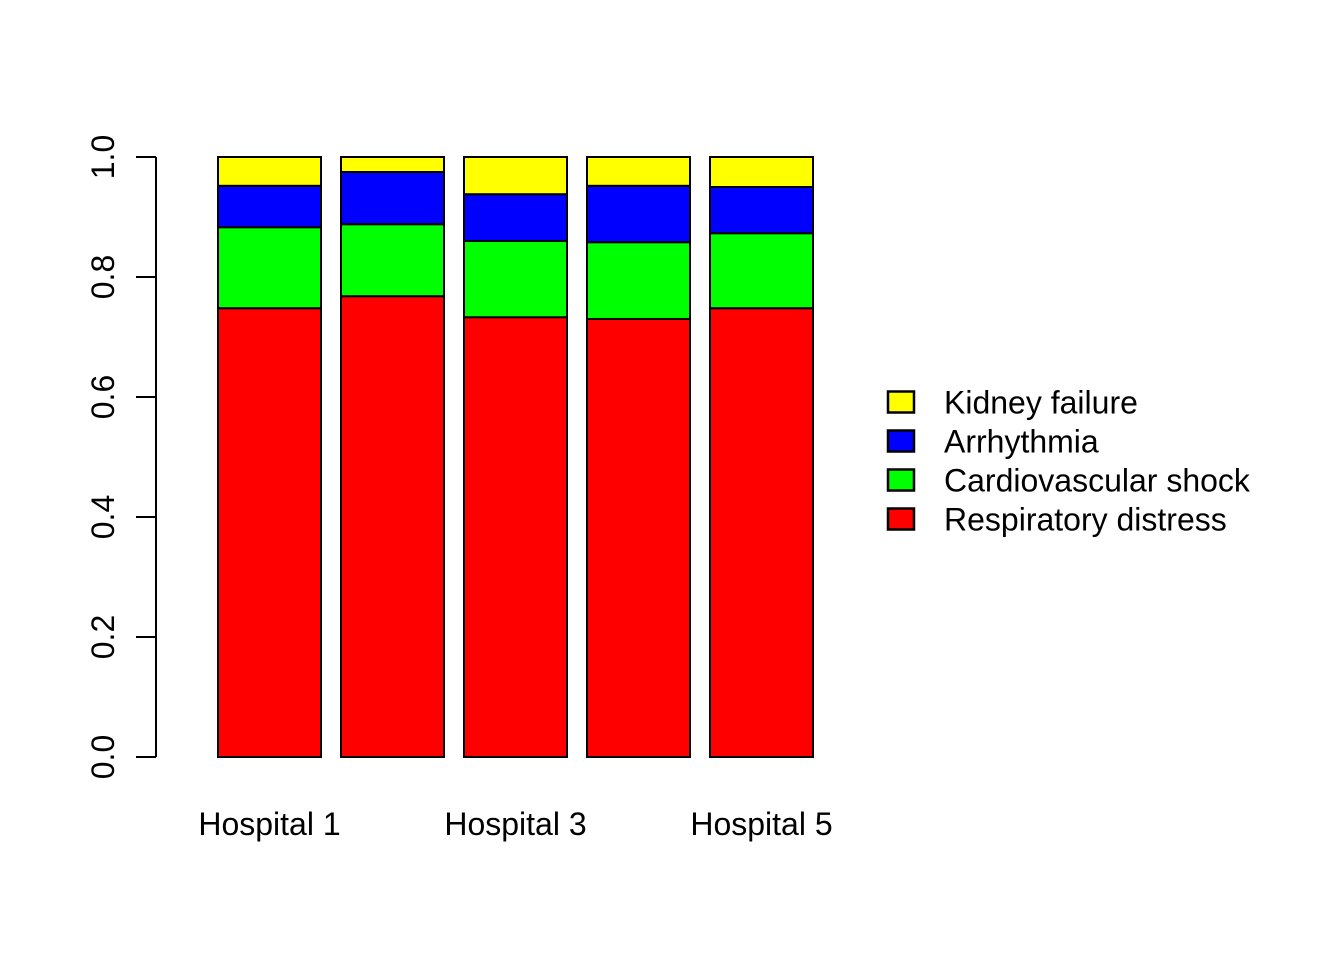  What do you see at coordinates (392, 526) in the screenshot?
I see `bar-2-segment-respiratory-distress` at bounding box center [392, 526].